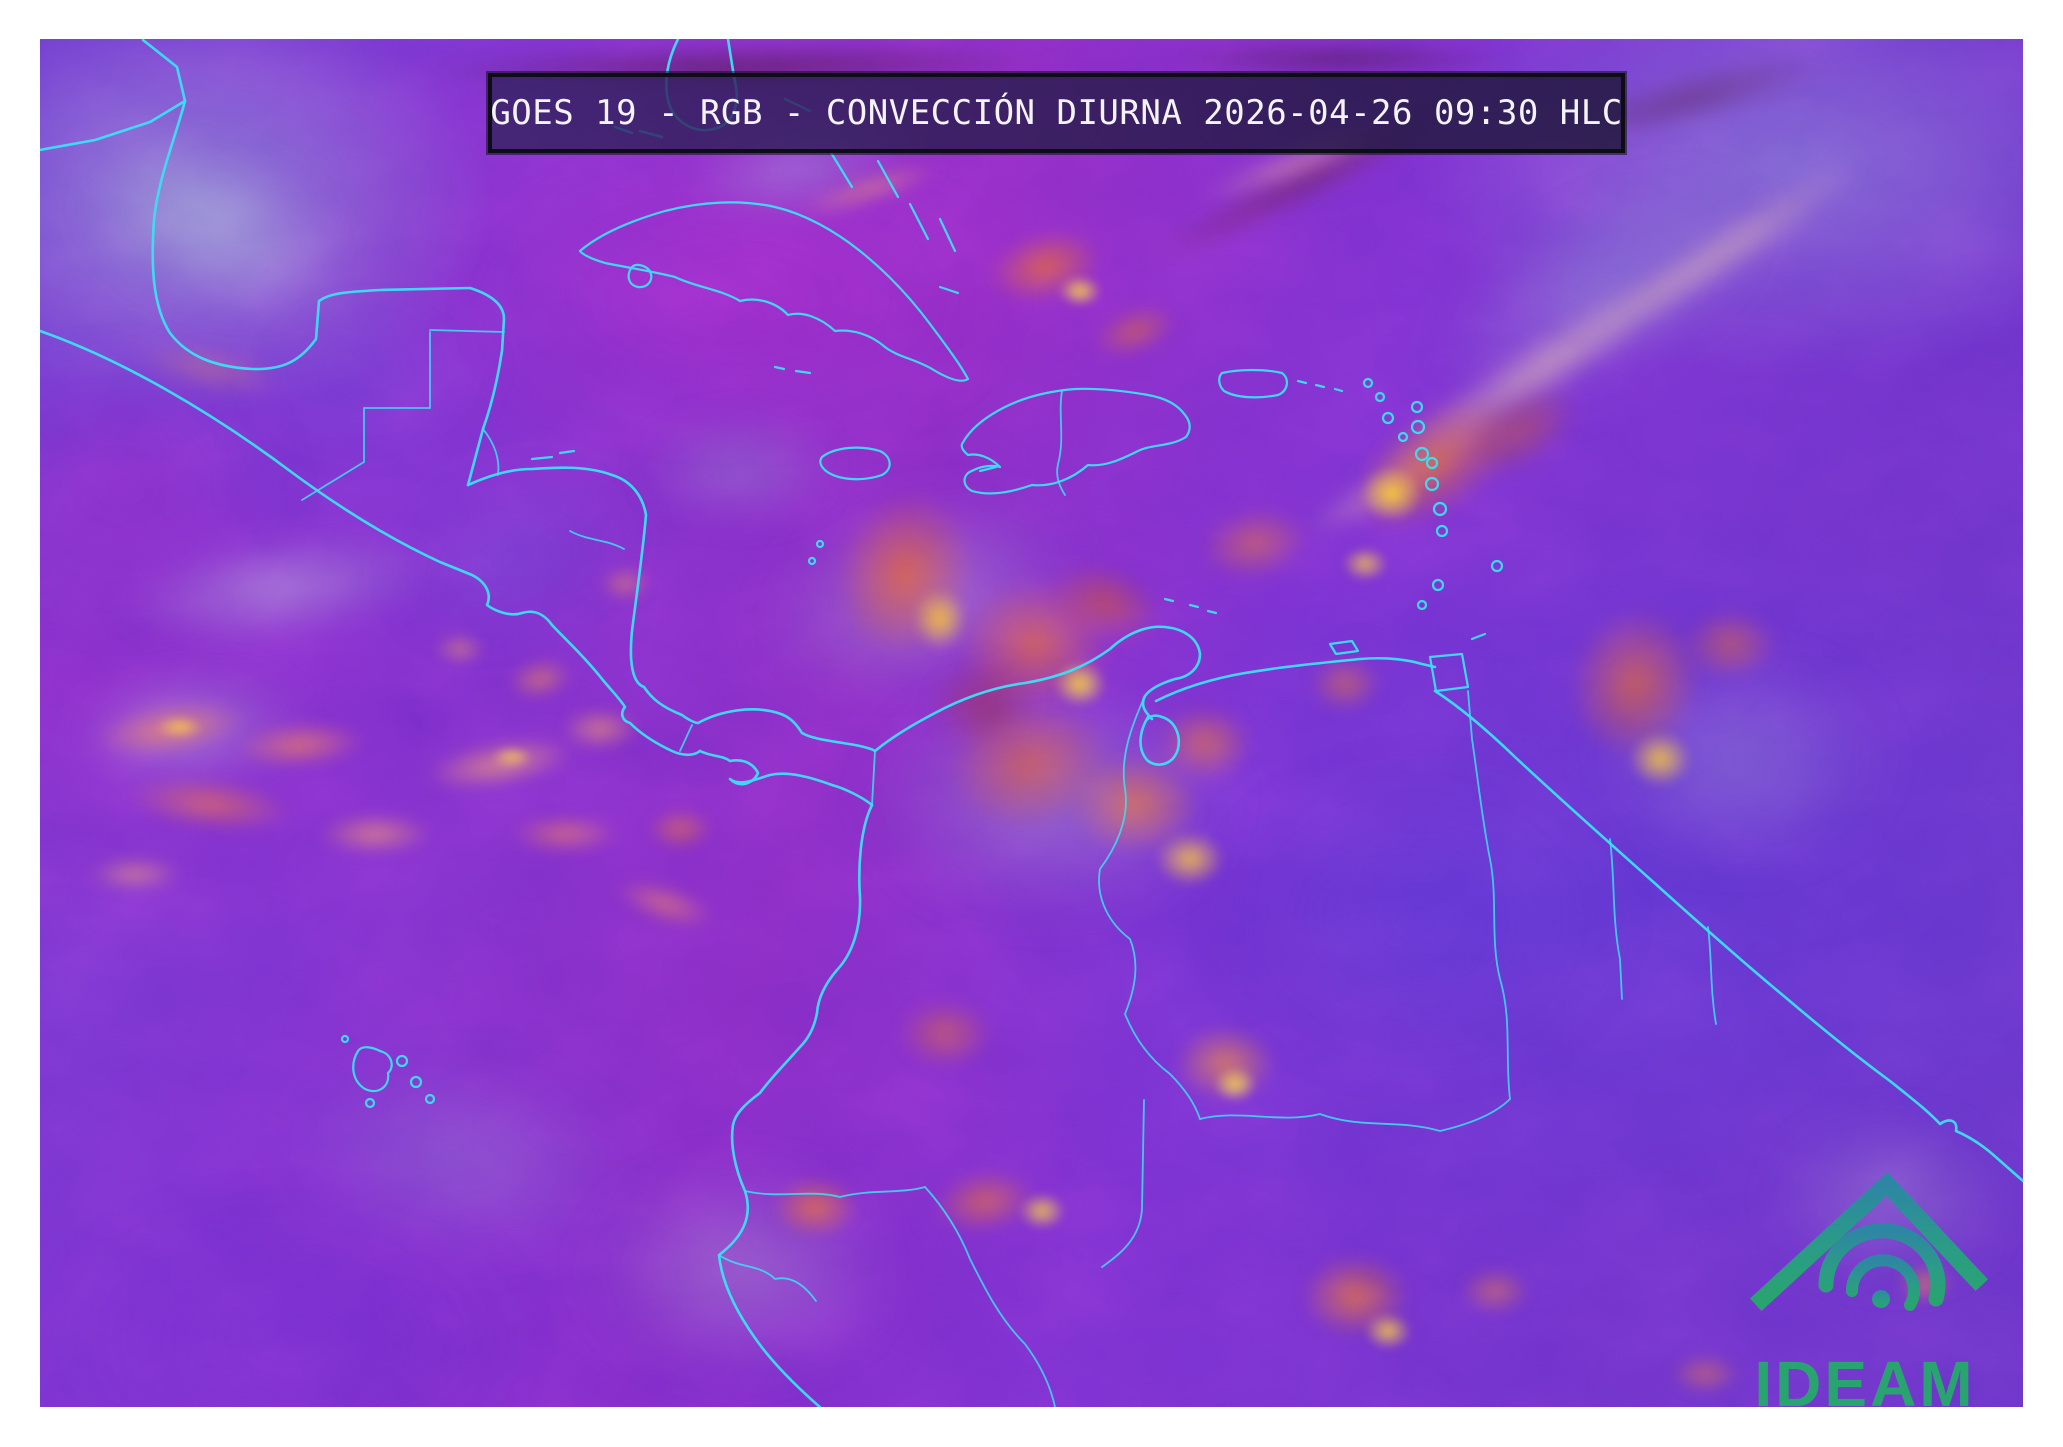 The width and height of the screenshot is (2063, 1447). What do you see at coordinates (1869, 1242) in the screenshot?
I see `ideam-swirl-icon` at bounding box center [1869, 1242].